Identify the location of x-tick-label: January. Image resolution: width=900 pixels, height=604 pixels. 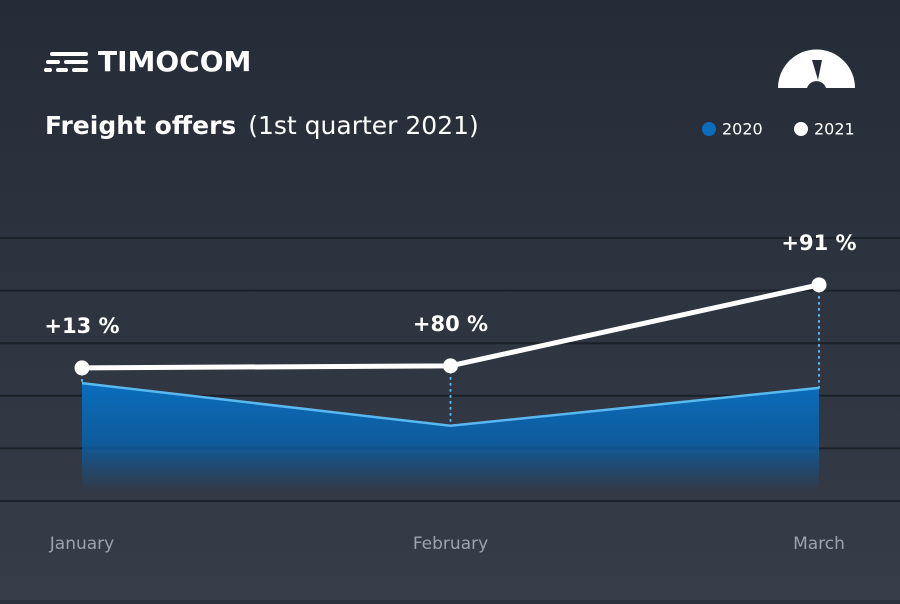
(81, 544).